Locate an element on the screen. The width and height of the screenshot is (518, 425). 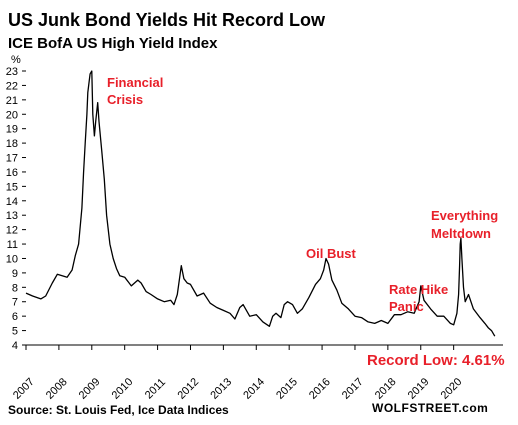
annotation-rate-hike: Rate Hike Panic is located at coordinates (418, 298).